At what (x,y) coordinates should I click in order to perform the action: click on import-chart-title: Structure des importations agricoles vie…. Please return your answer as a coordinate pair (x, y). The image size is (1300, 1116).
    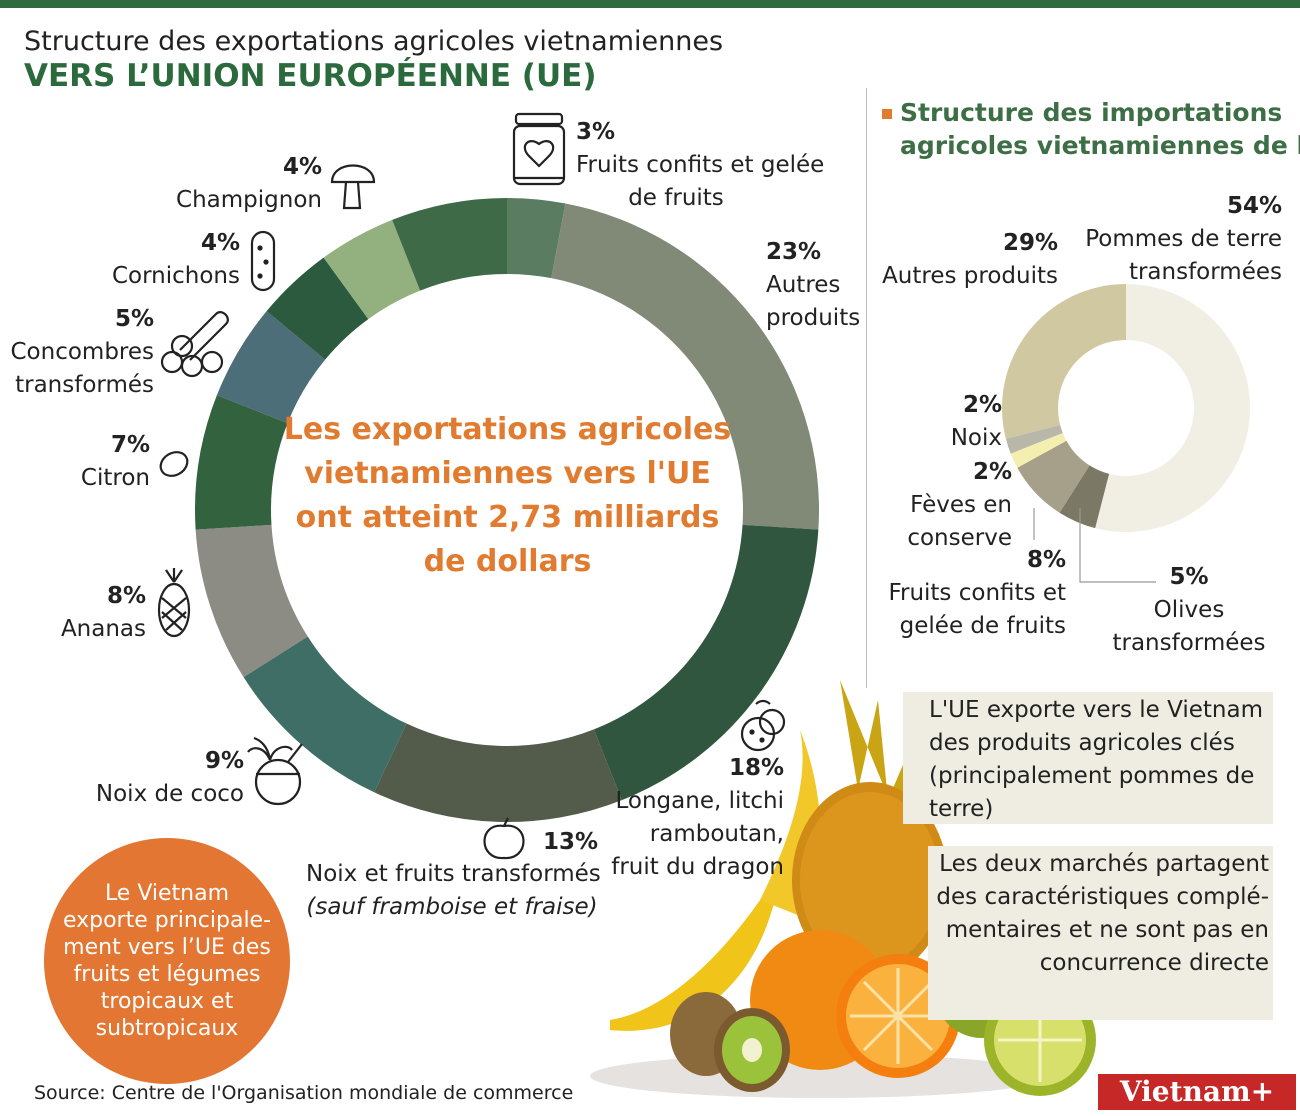
    Looking at the image, I should click on (1091, 129).